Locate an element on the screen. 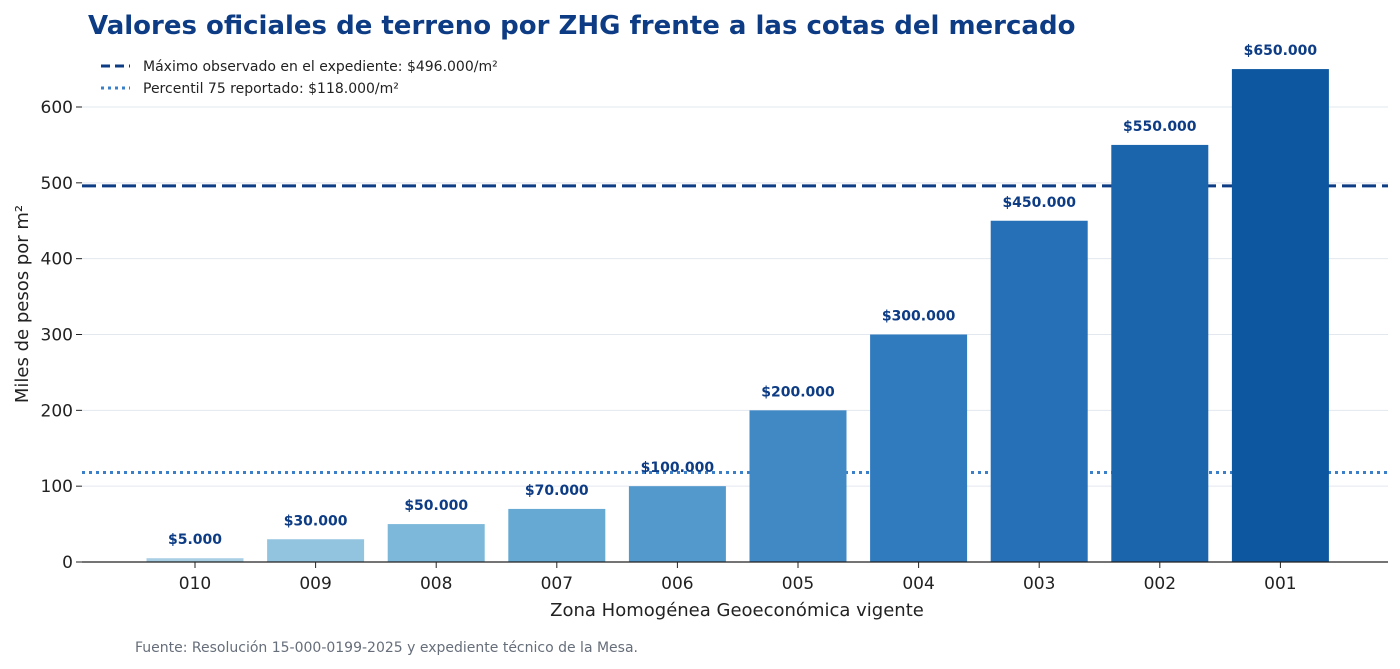  bar-value-label: $650.000 is located at coordinates (1281, 51).